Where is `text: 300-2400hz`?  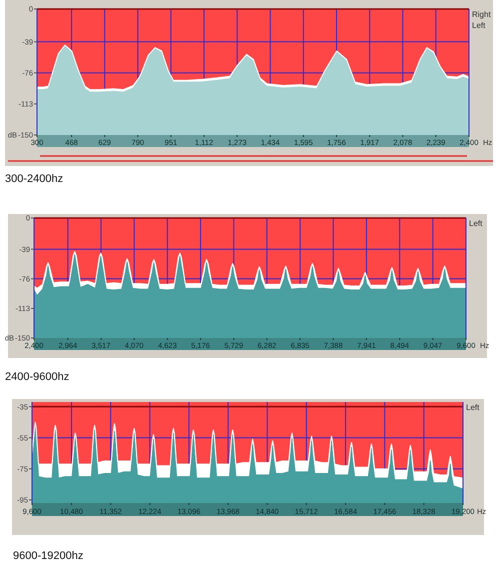
text: 300-2400hz is located at coordinates (34, 179).